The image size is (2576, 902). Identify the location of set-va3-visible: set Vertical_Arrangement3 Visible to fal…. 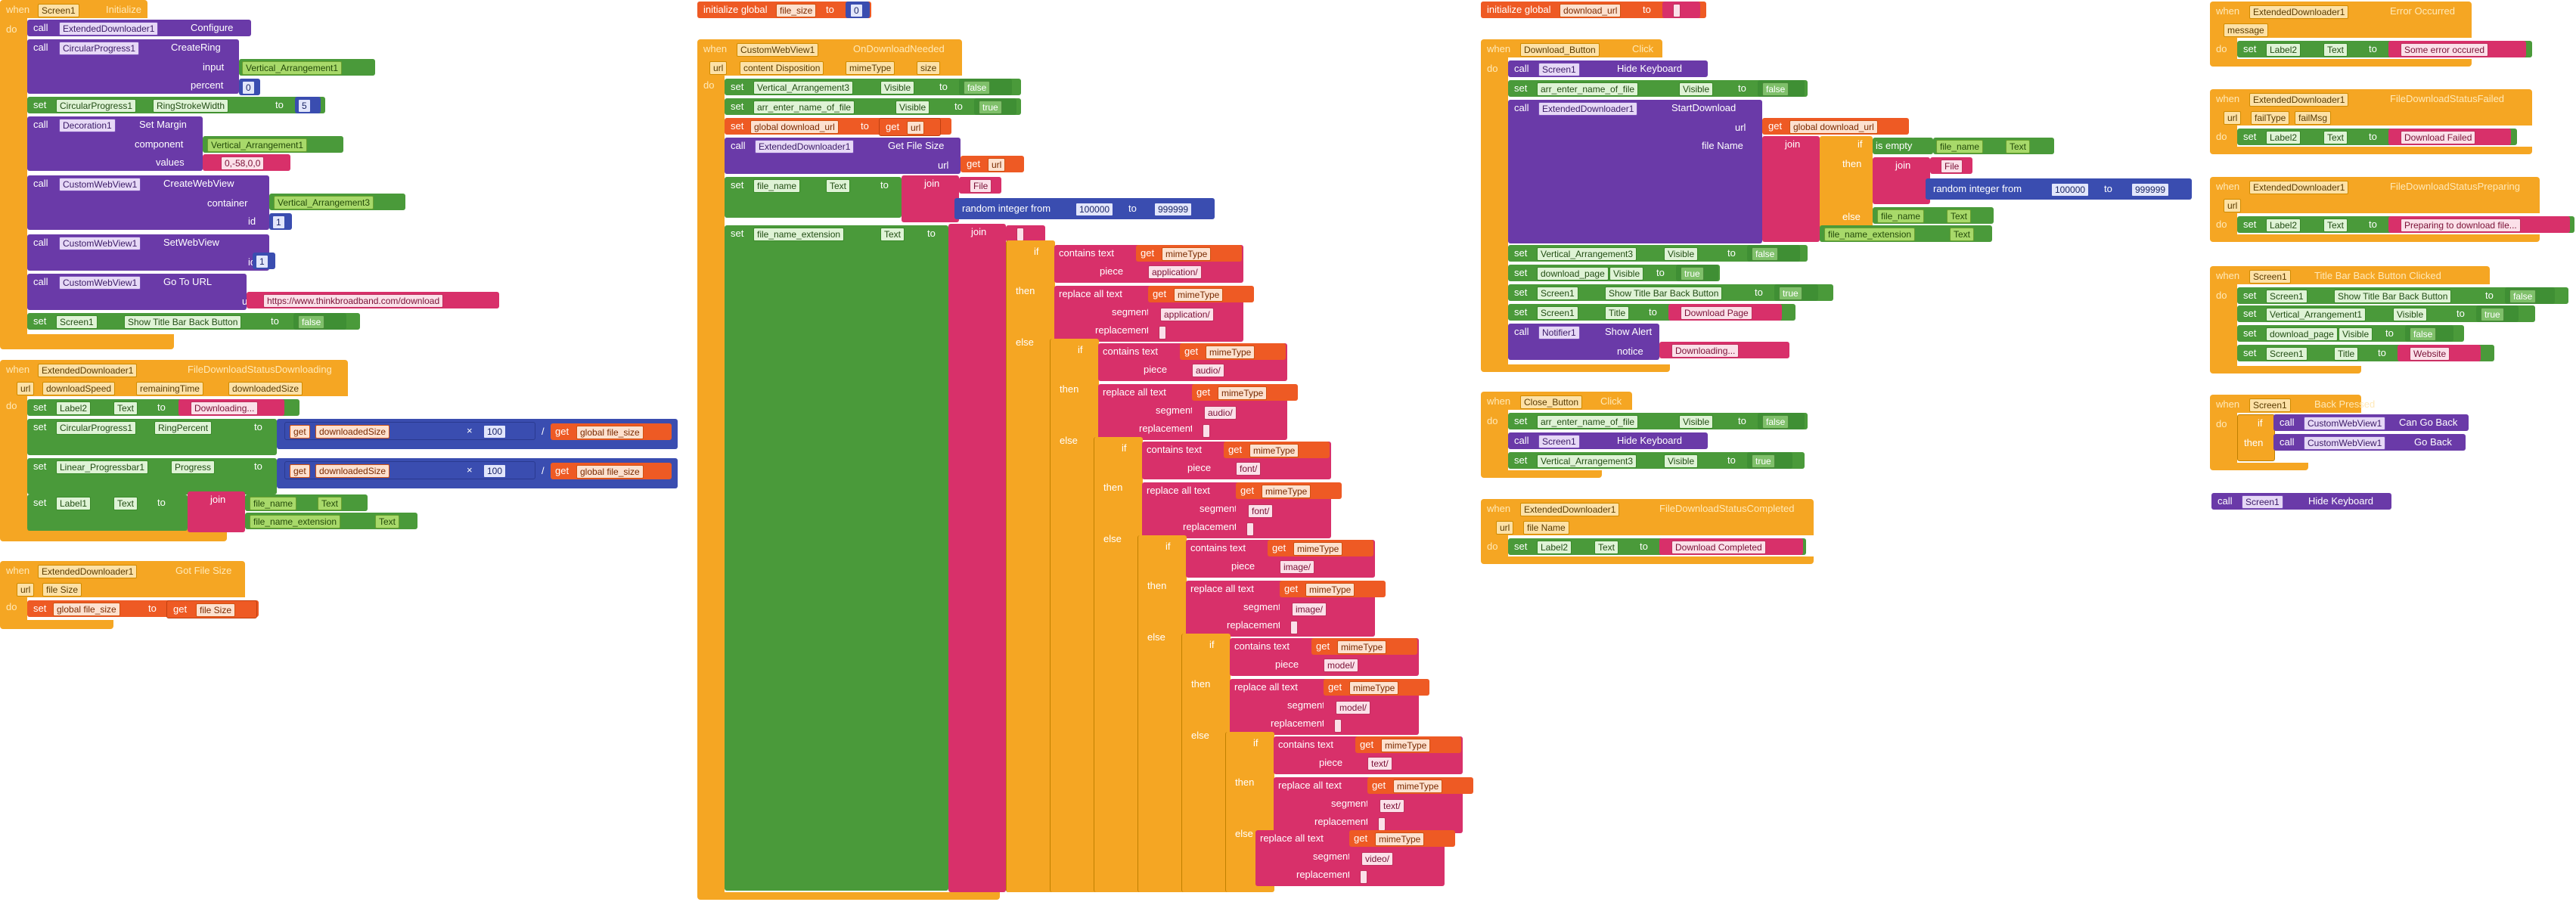
(1658, 253).